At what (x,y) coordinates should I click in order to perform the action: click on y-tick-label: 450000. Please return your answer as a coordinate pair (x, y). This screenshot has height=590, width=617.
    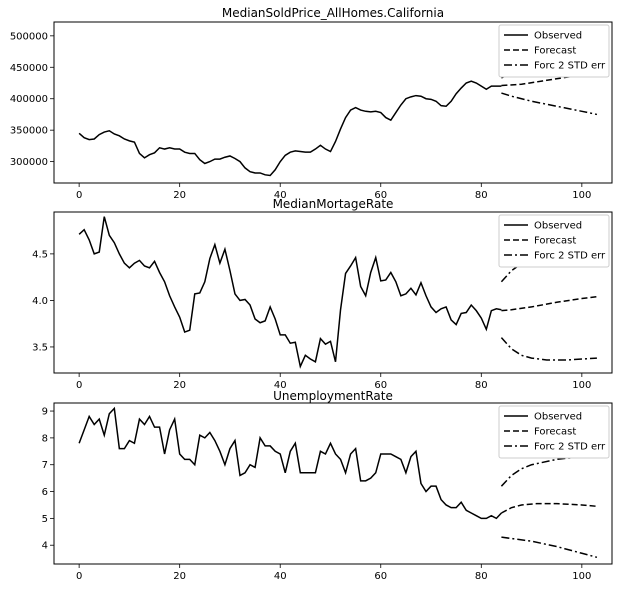
    Looking at the image, I should click on (29, 68).